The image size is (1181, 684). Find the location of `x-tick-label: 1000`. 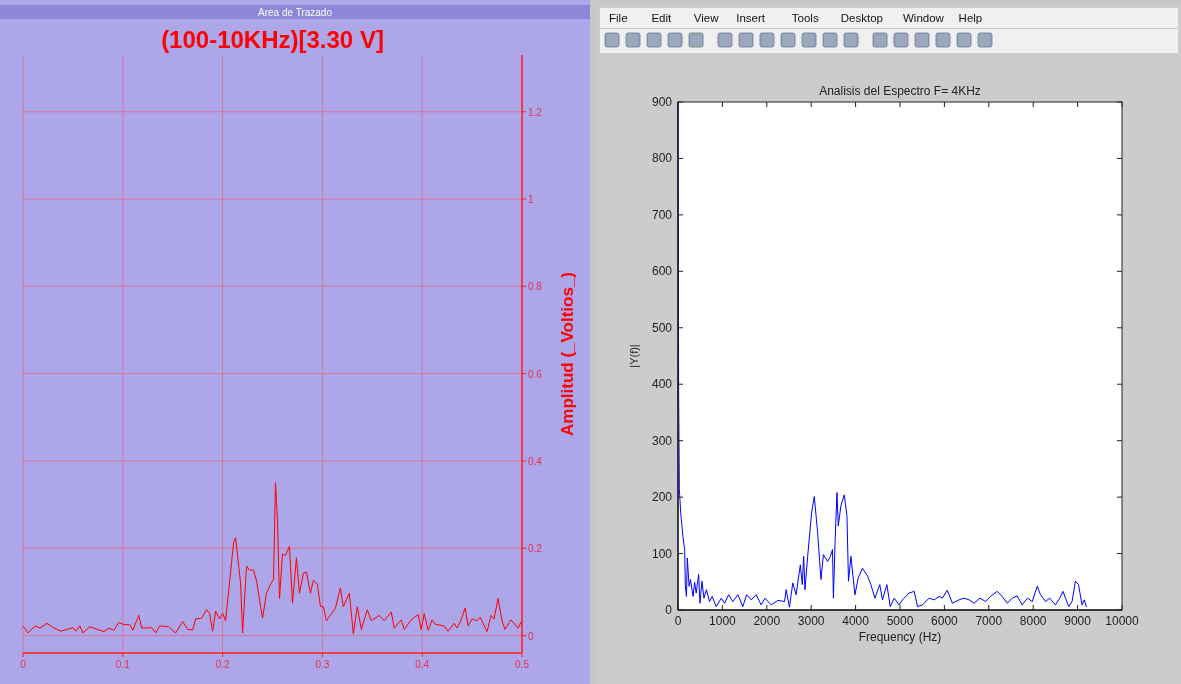

x-tick-label: 1000 is located at coordinates (723, 621).